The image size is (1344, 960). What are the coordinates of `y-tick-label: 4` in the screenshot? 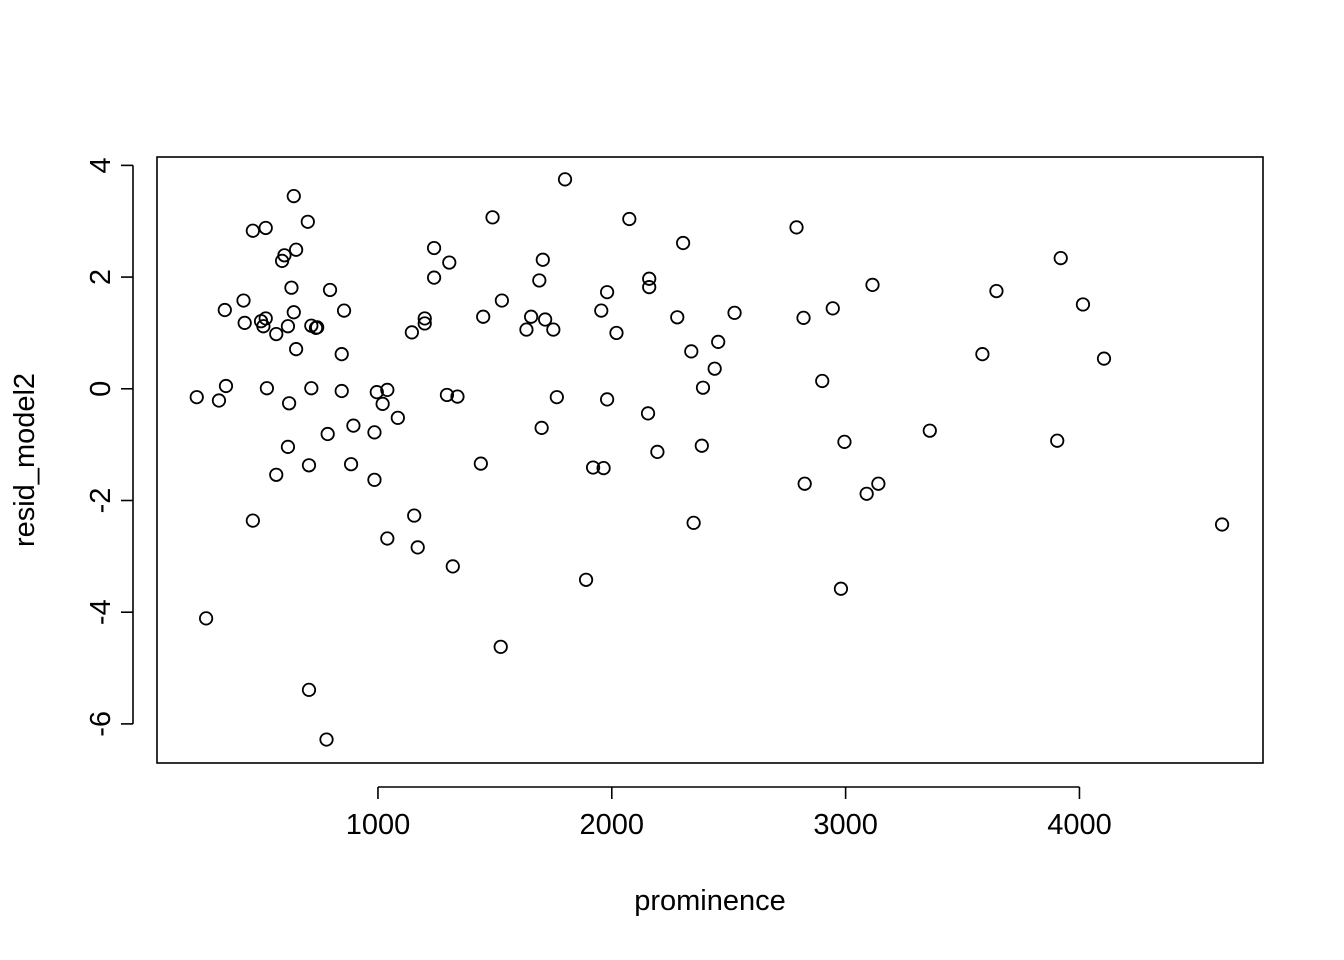 It's located at (101, 165).